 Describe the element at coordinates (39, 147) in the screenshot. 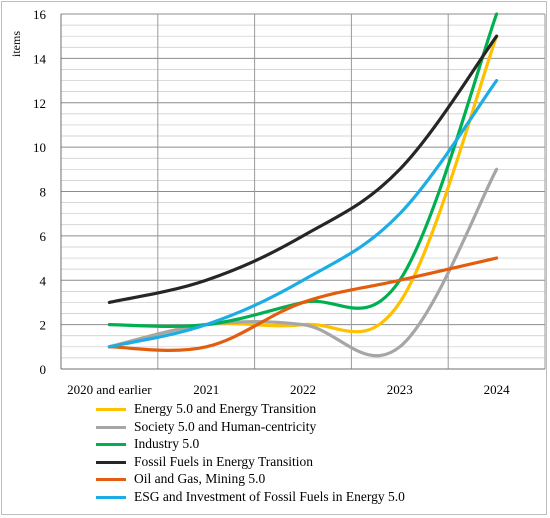

I see `y-tick-label: 10` at that location.